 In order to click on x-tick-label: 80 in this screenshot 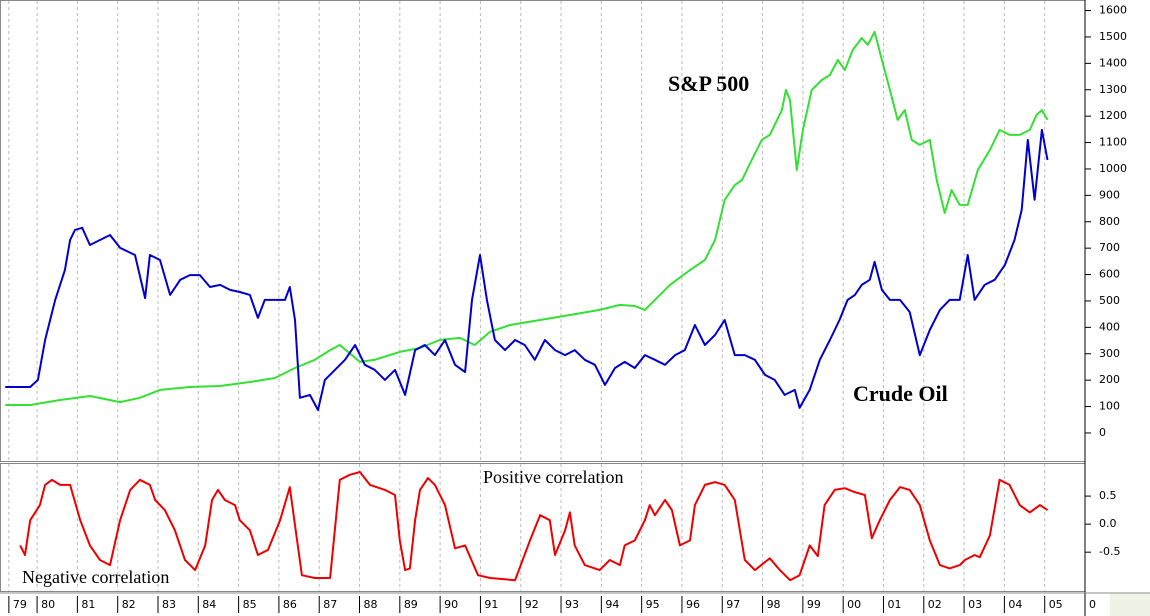, I will do `click(48, 604)`.